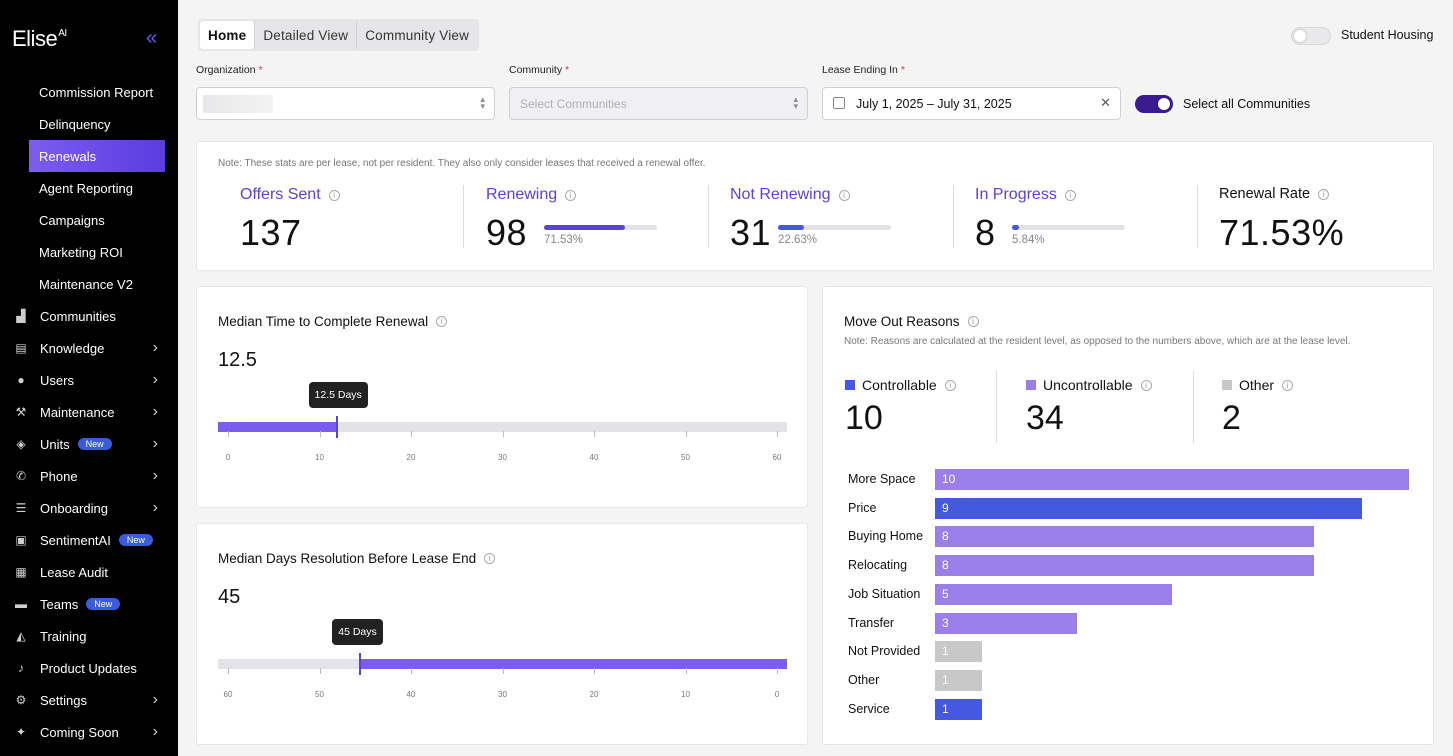  I want to click on axis-tick-label: 20, so click(411, 457).